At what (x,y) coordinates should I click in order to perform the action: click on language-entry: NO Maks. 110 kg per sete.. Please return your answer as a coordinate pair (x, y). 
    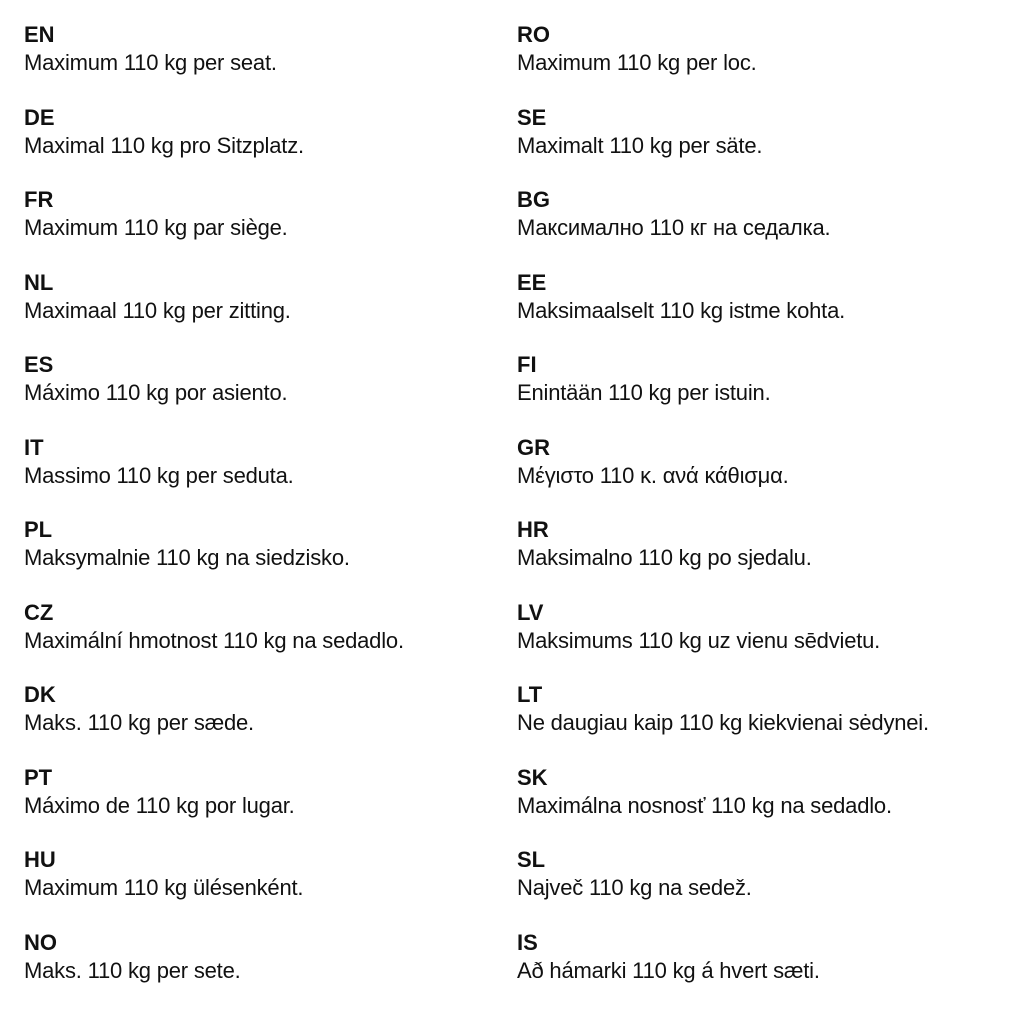
    Looking at the image, I should click on (269, 971).